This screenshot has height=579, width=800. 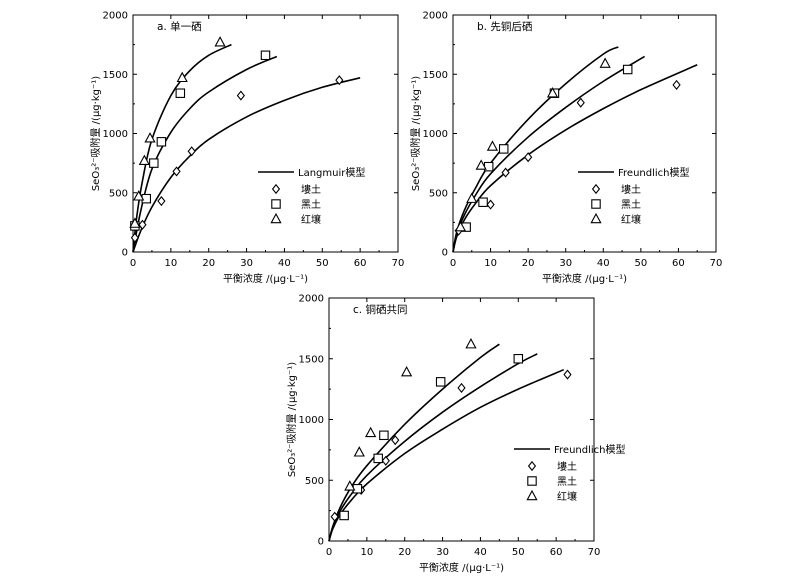 I want to click on legend-label: Langmuir模型, so click(x=331, y=172).